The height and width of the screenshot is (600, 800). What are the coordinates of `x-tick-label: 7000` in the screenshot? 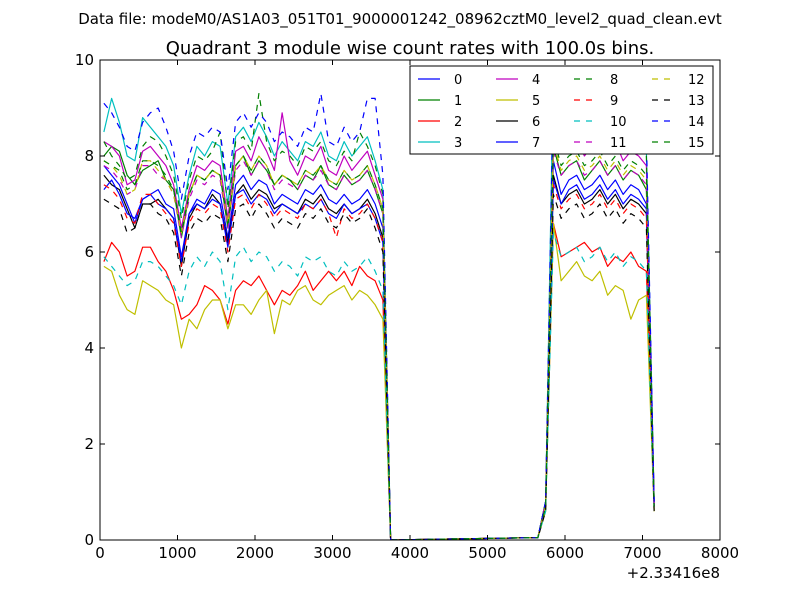 It's located at (642, 553).